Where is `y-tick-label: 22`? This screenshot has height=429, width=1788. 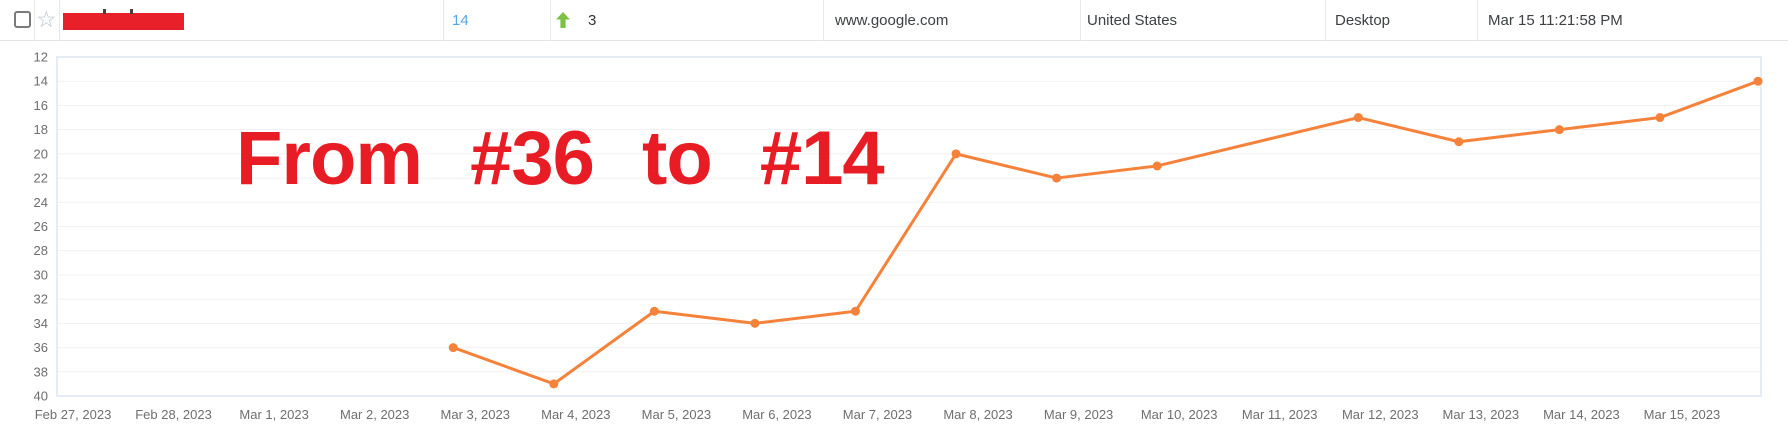 y-tick-label: 22 is located at coordinates (41, 178).